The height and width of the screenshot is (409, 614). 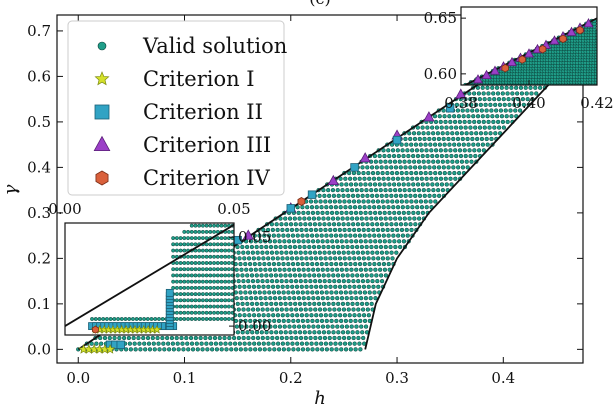 I want to click on inset-tr-x-tick-label: 0.40, so click(x=528, y=103).